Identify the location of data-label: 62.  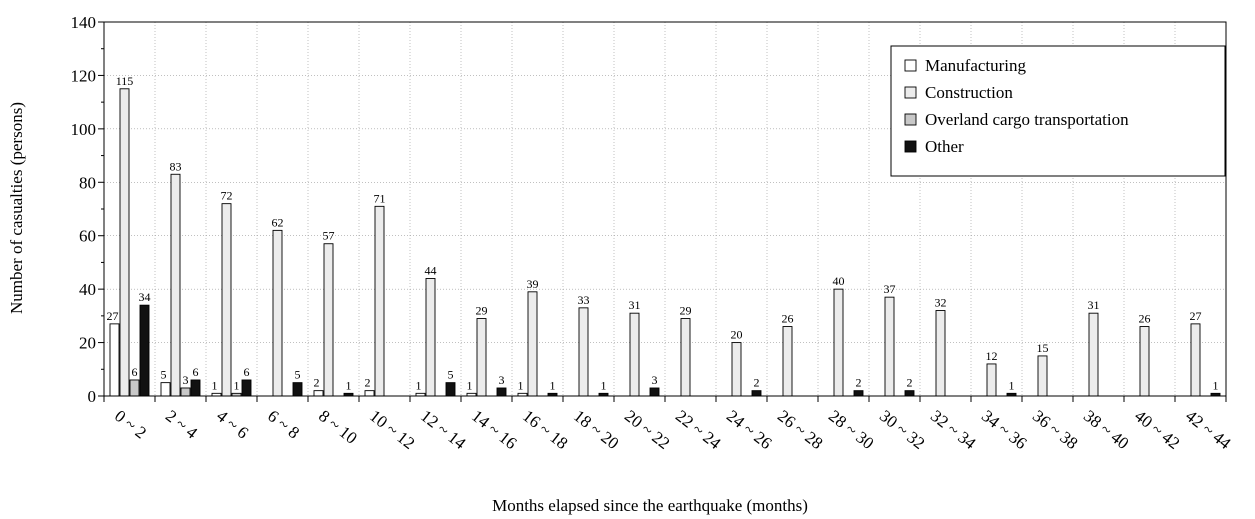
(278, 222).